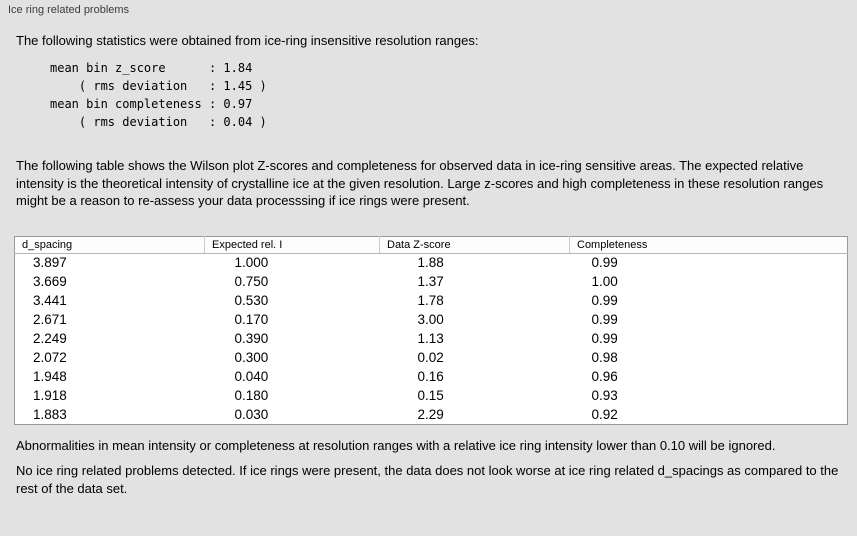  Describe the element at coordinates (251, 376) in the screenshot. I see `table-cell: 0.040` at that location.